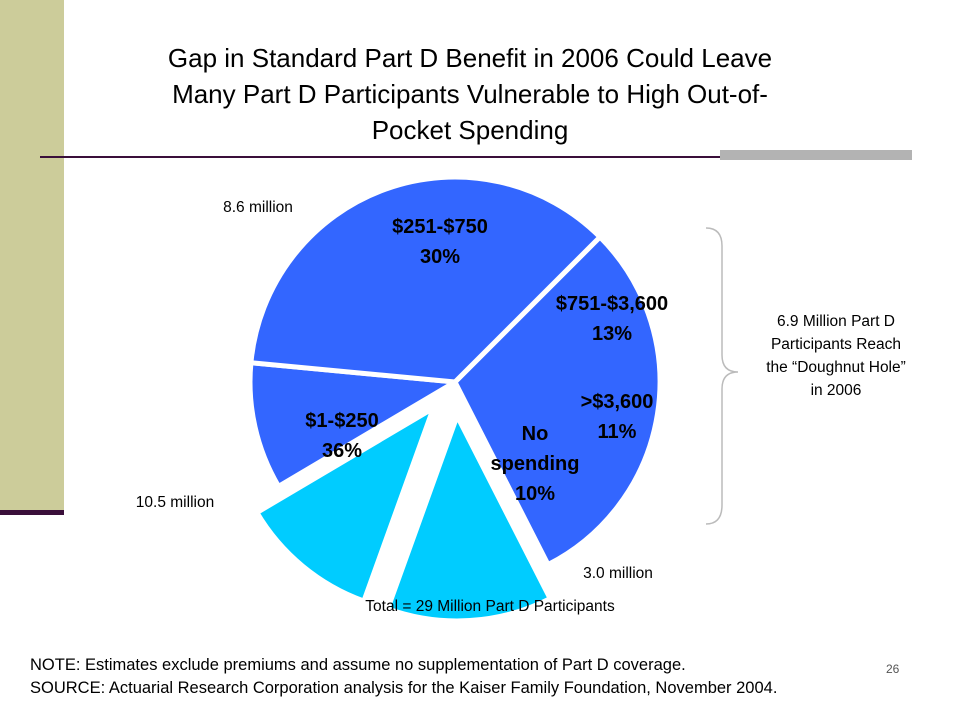  What do you see at coordinates (816, 155) in the screenshot?
I see `title-divider-accent` at bounding box center [816, 155].